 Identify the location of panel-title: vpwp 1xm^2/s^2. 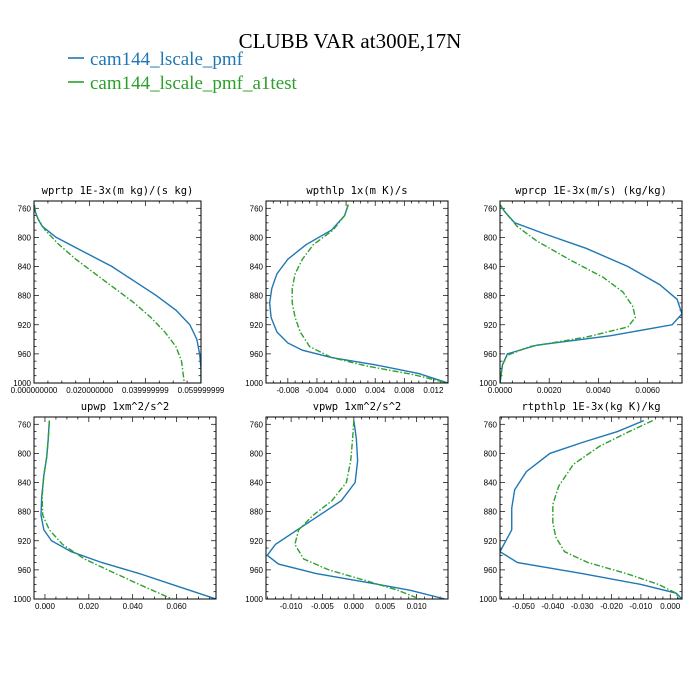
(357, 407).